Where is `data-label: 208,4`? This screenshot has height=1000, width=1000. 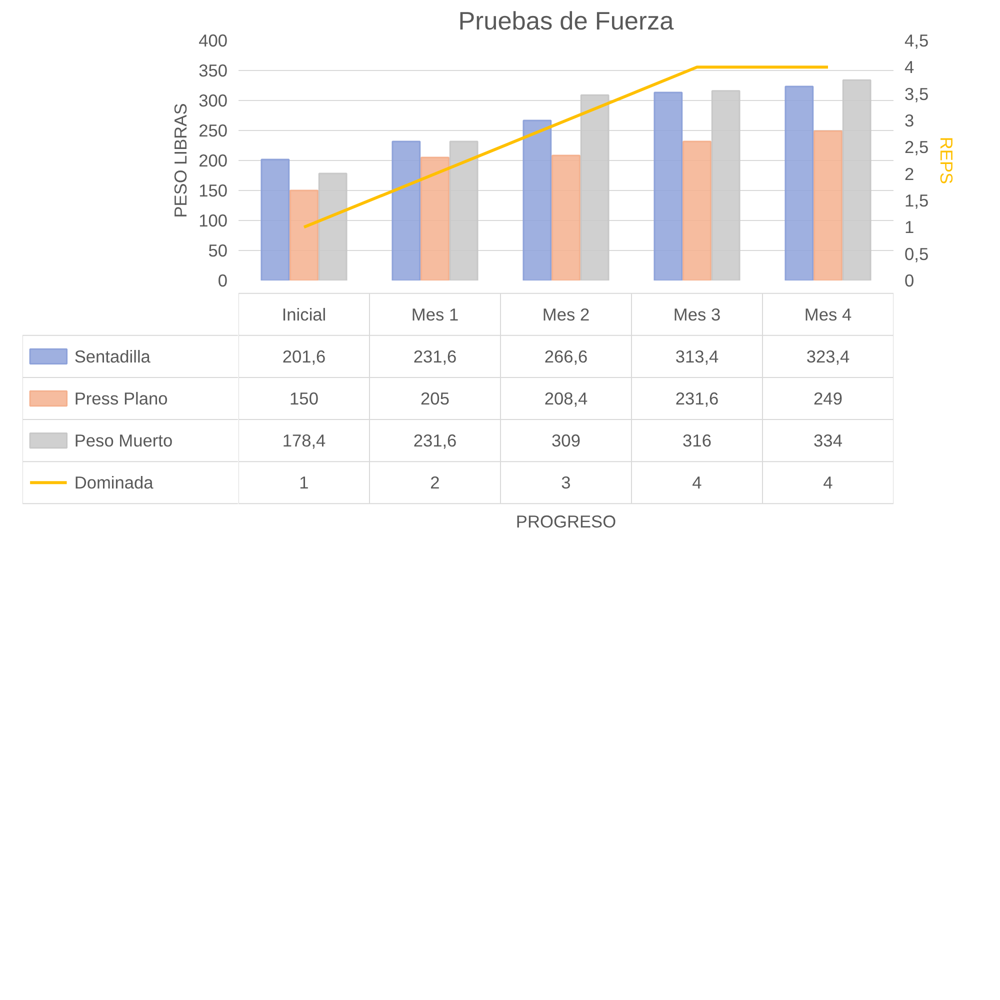
data-label: 208,4 is located at coordinates (566, 398).